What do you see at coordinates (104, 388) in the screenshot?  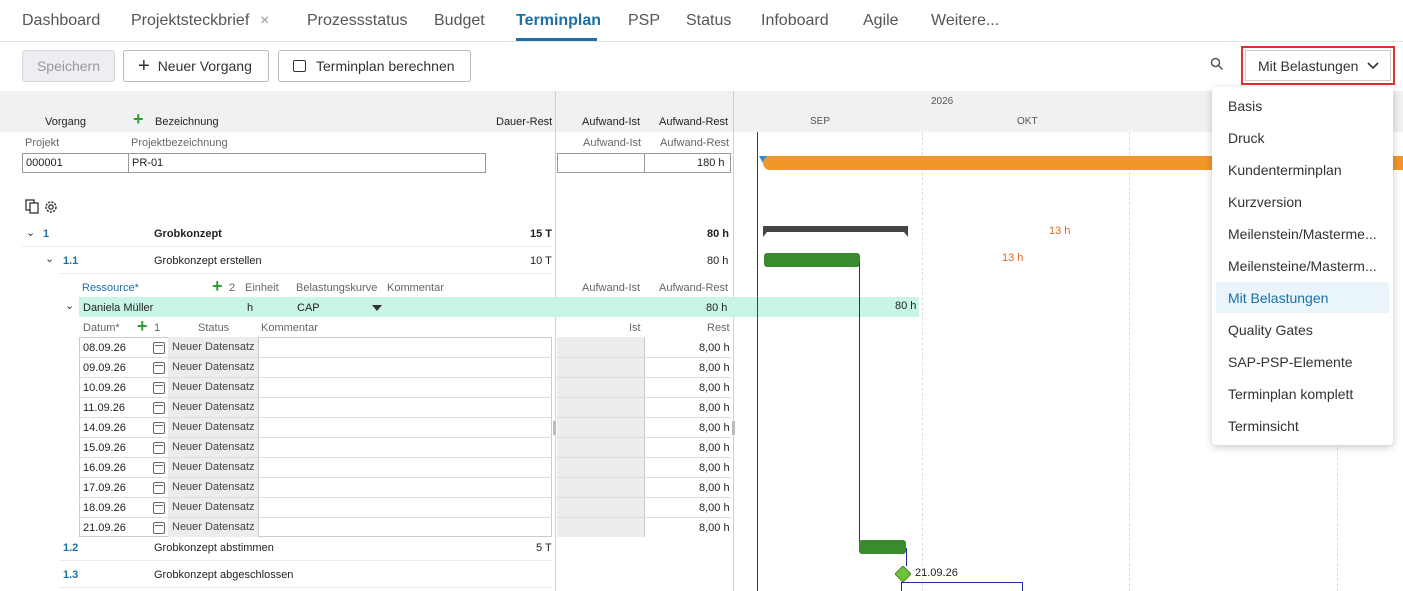 I see `date-cell: 10.09.26` at bounding box center [104, 388].